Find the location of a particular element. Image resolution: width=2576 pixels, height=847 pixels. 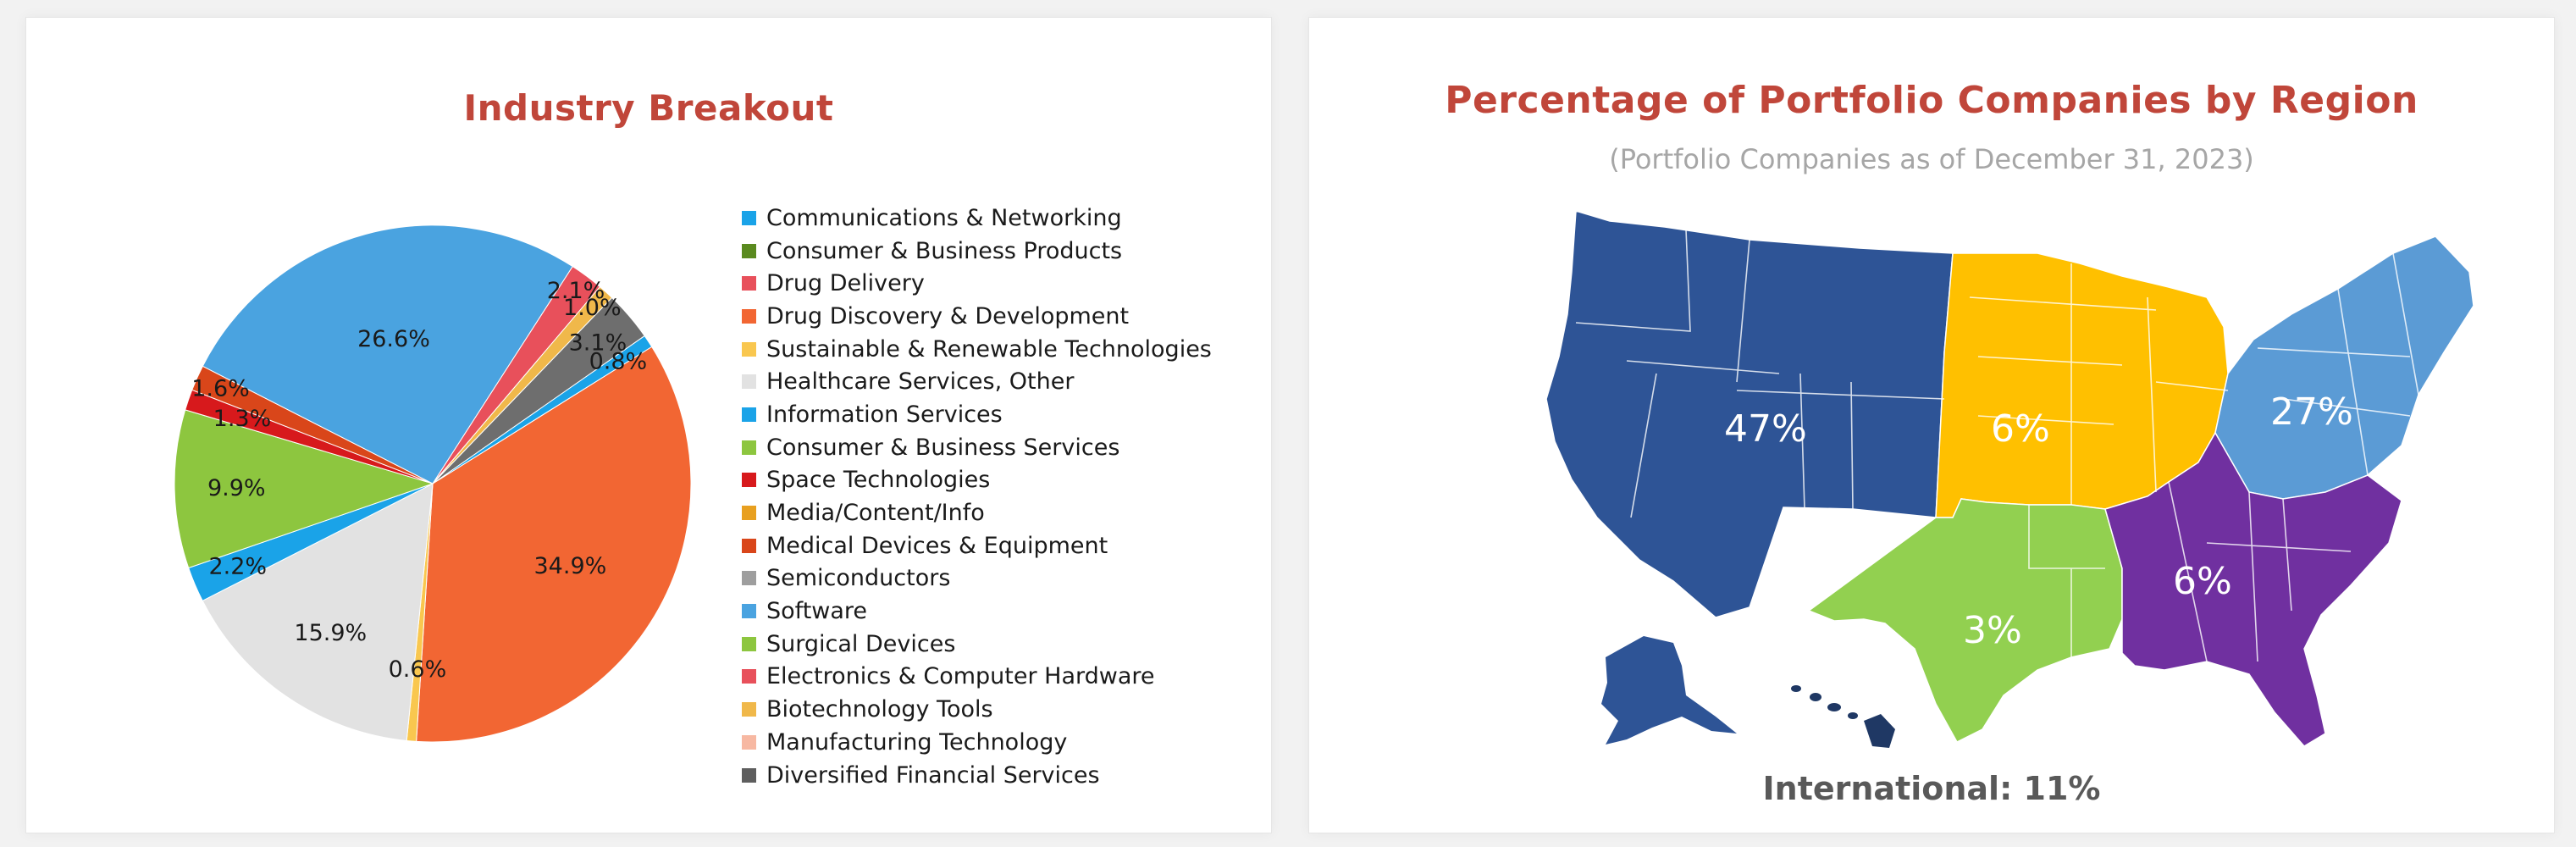

legend-item: Surgical Devices is located at coordinates (977, 644).